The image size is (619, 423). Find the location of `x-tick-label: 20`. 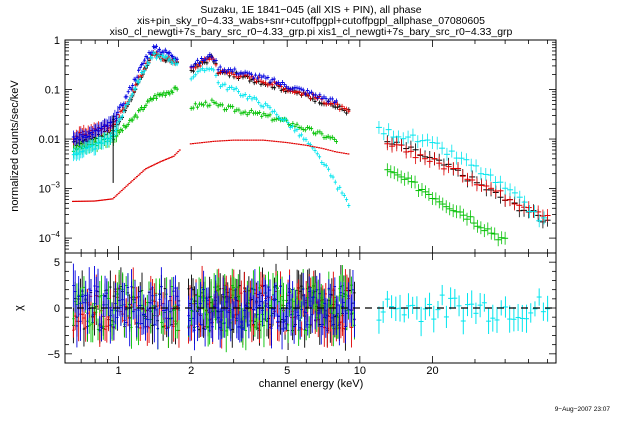

x-tick-label: 20 is located at coordinates (432, 371).